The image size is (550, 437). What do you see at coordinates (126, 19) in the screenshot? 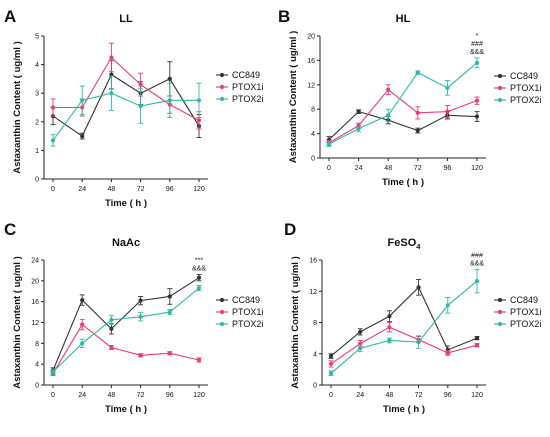
I see `panel-title: LL` at bounding box center [126, 19].